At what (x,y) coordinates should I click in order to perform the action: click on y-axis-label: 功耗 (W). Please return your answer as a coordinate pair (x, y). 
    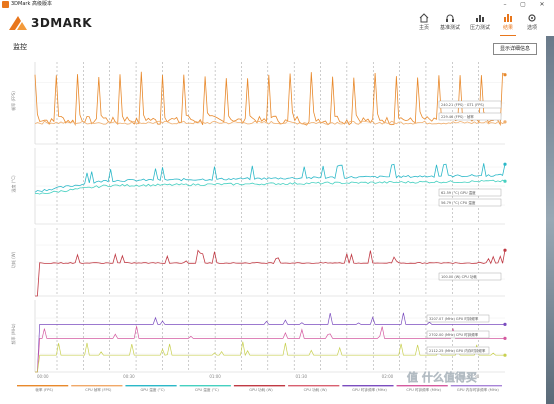
    Looking at the image, I should click on (13, 259).